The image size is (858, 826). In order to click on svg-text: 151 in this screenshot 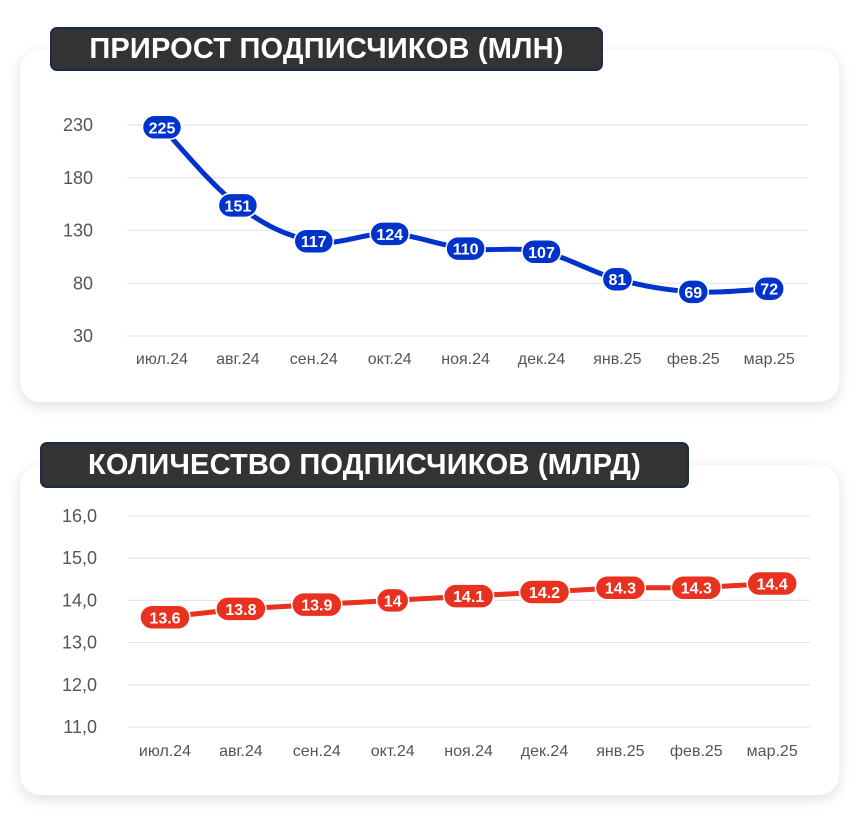, I will do `click(238, 206)`.